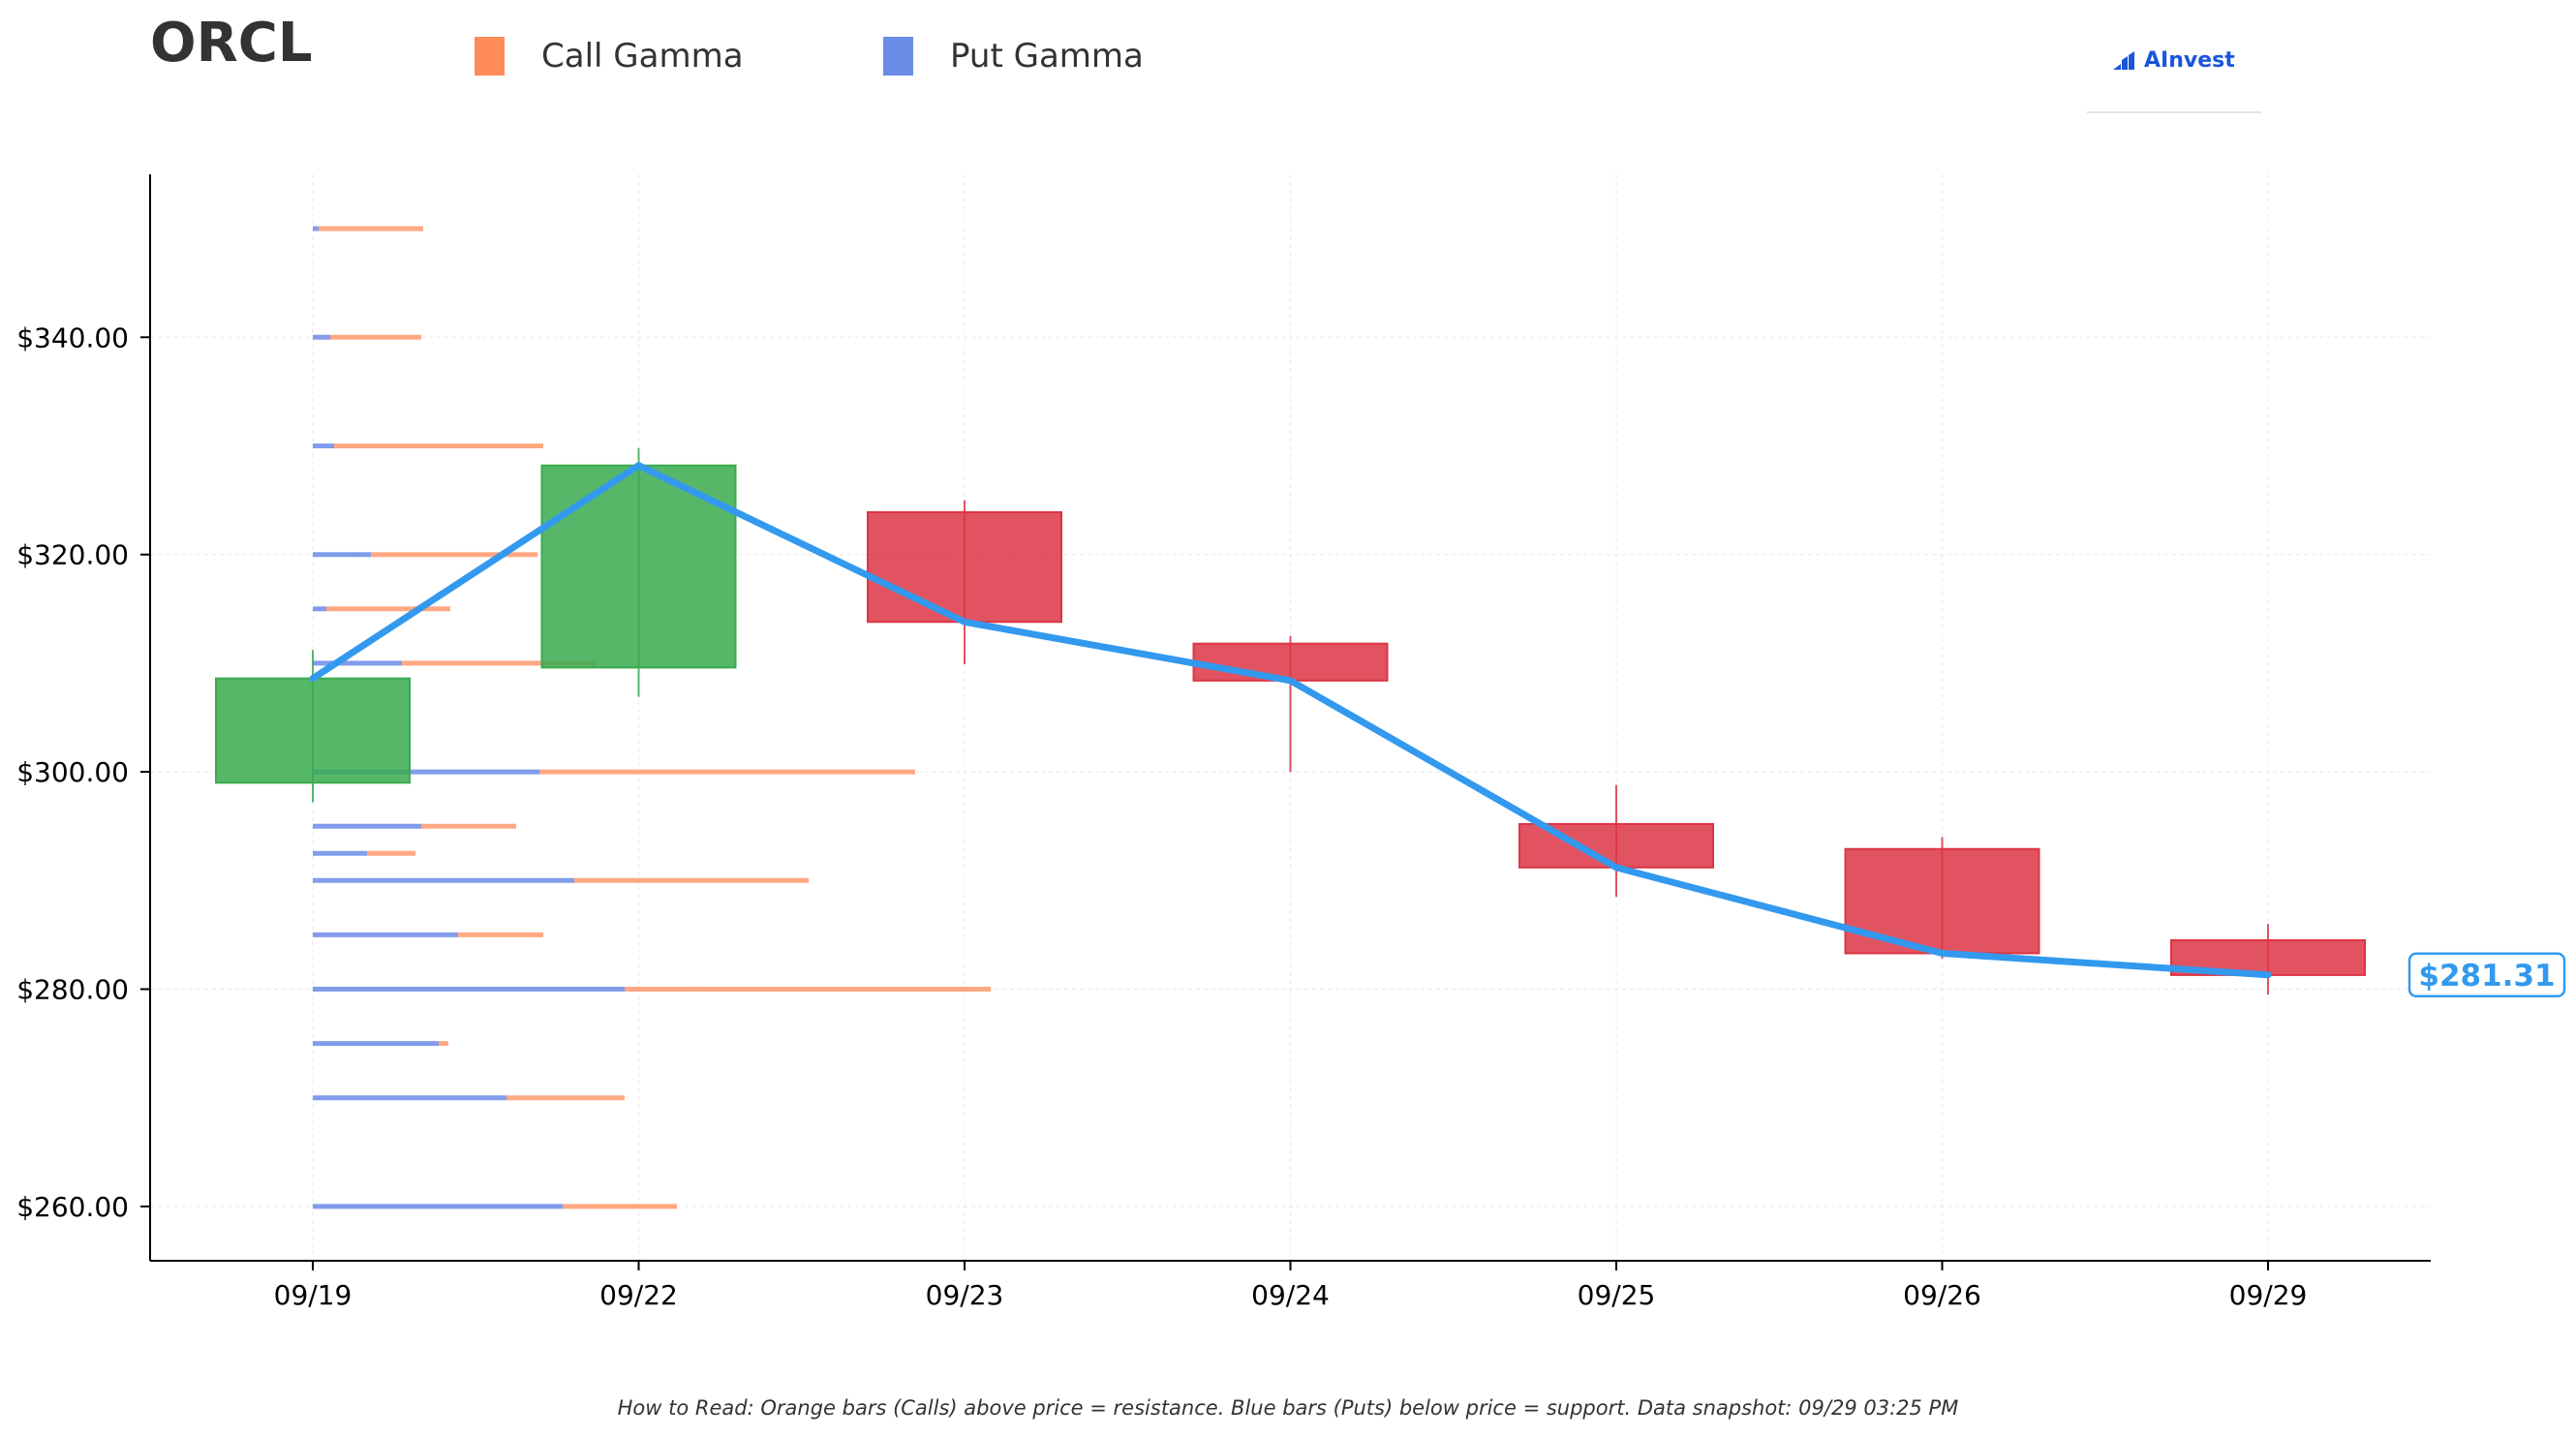 The width and height of the screenshot is (2576, 1437). I want to click on last-price-label: $281.31, so click(2486, 977).